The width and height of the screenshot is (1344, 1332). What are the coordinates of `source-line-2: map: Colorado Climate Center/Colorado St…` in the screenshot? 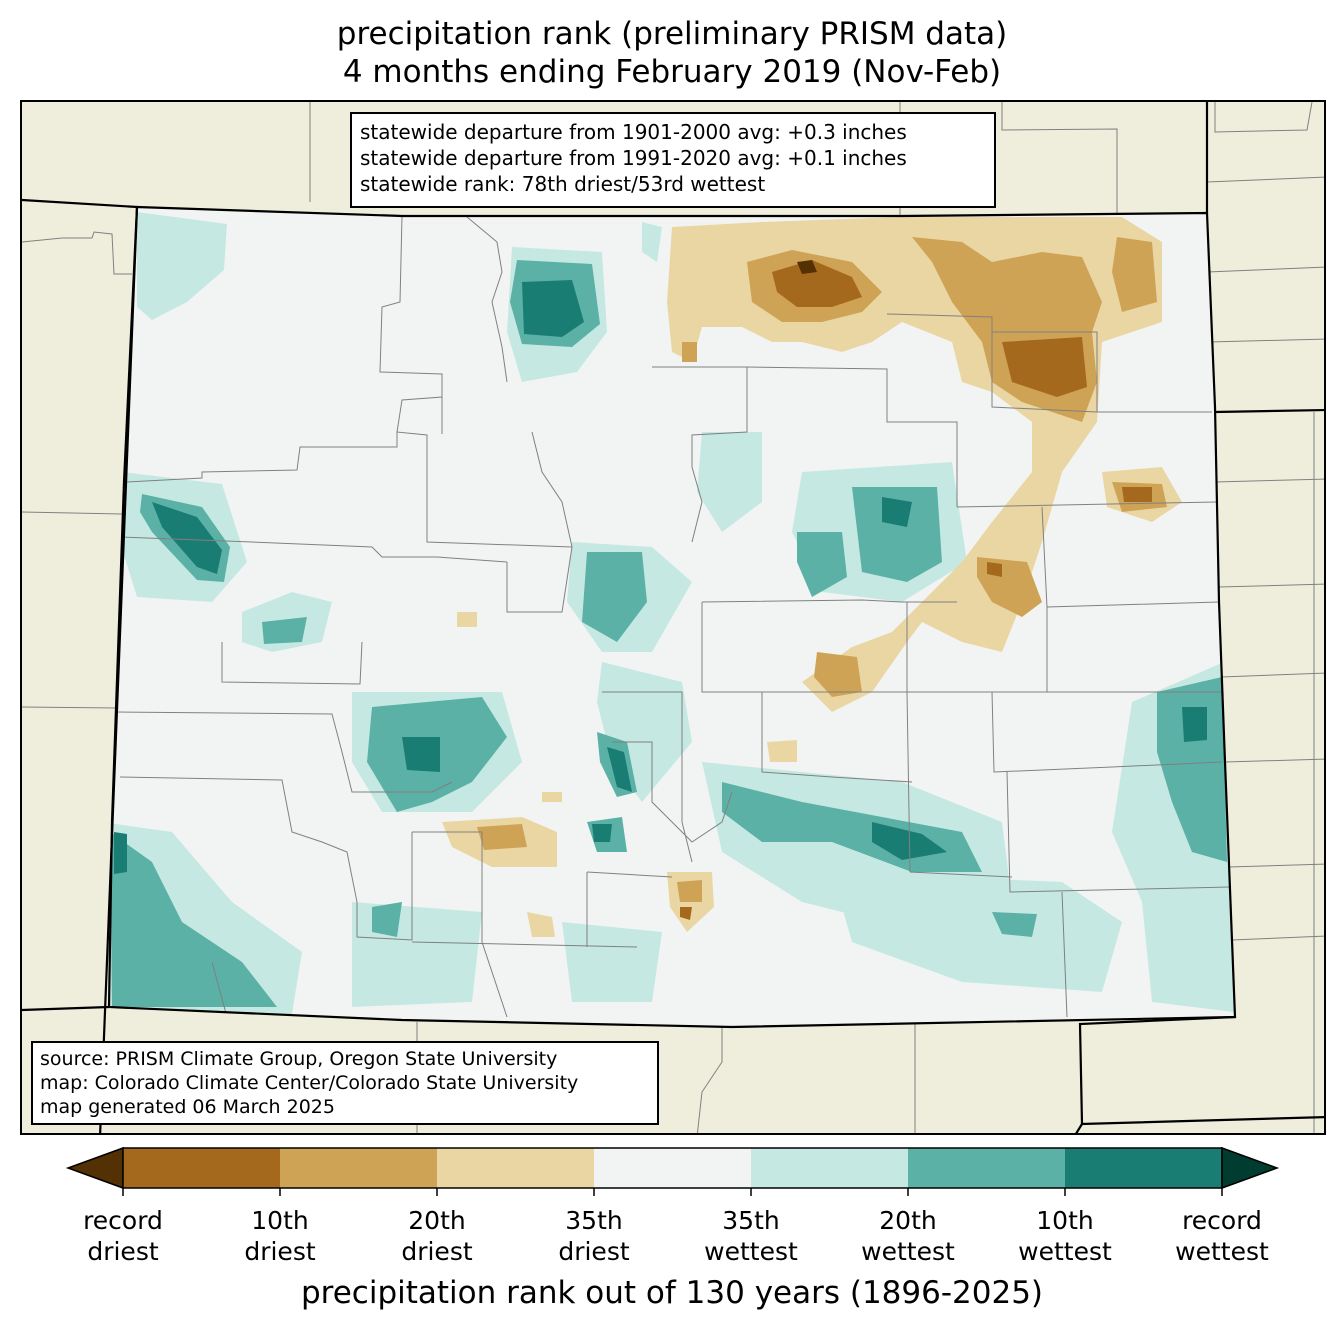 It's located at (309, 1083).